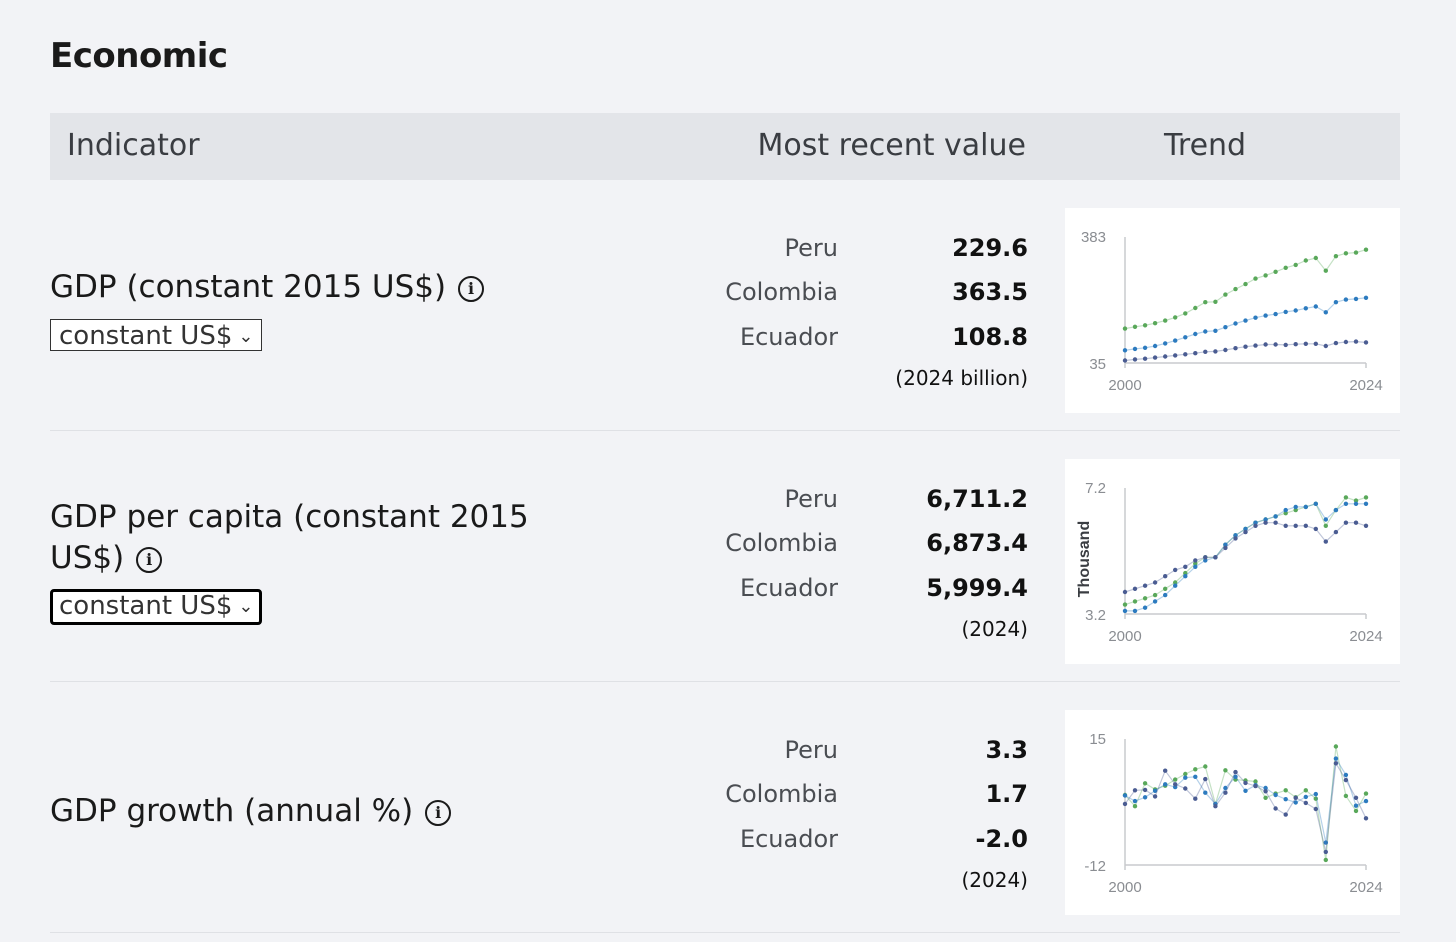 The image size is (1456, 942). Describe the element at coordinates (1006, 750) in the screenshot. I see `country-value: 3.3` at that location.